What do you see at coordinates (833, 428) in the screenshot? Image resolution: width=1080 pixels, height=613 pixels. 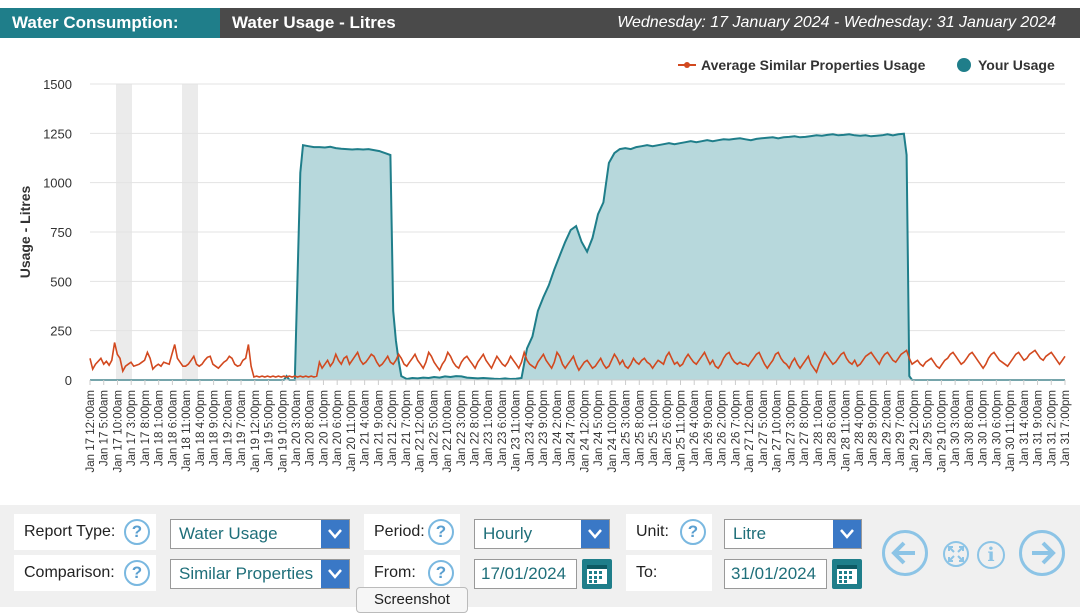 I see `x-tick-label: Jan 28 6:00am` at bounding box center [833, 428].